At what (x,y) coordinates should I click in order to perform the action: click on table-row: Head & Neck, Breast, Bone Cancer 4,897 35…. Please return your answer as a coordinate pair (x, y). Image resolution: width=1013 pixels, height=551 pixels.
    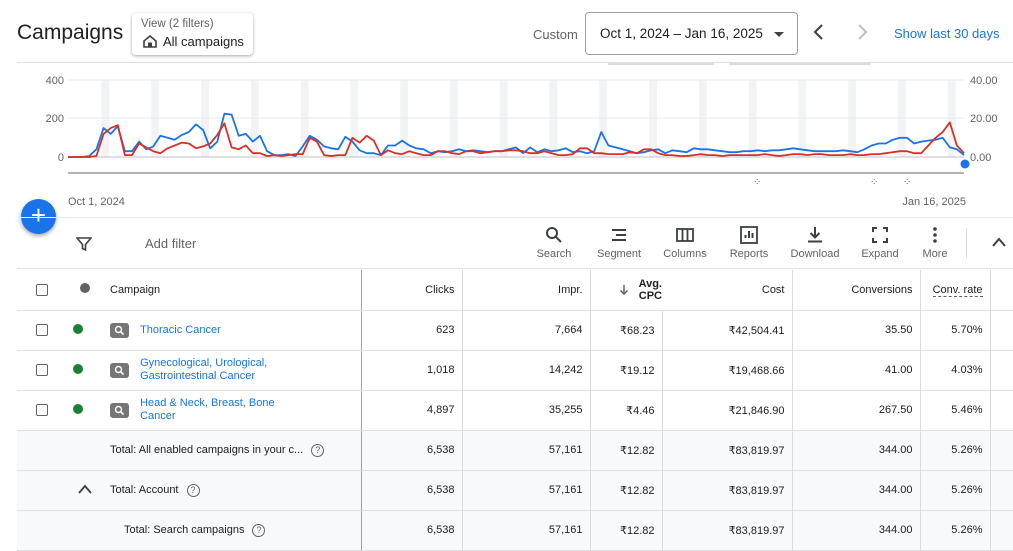
    Looking at the image, I should click on (515, 410).